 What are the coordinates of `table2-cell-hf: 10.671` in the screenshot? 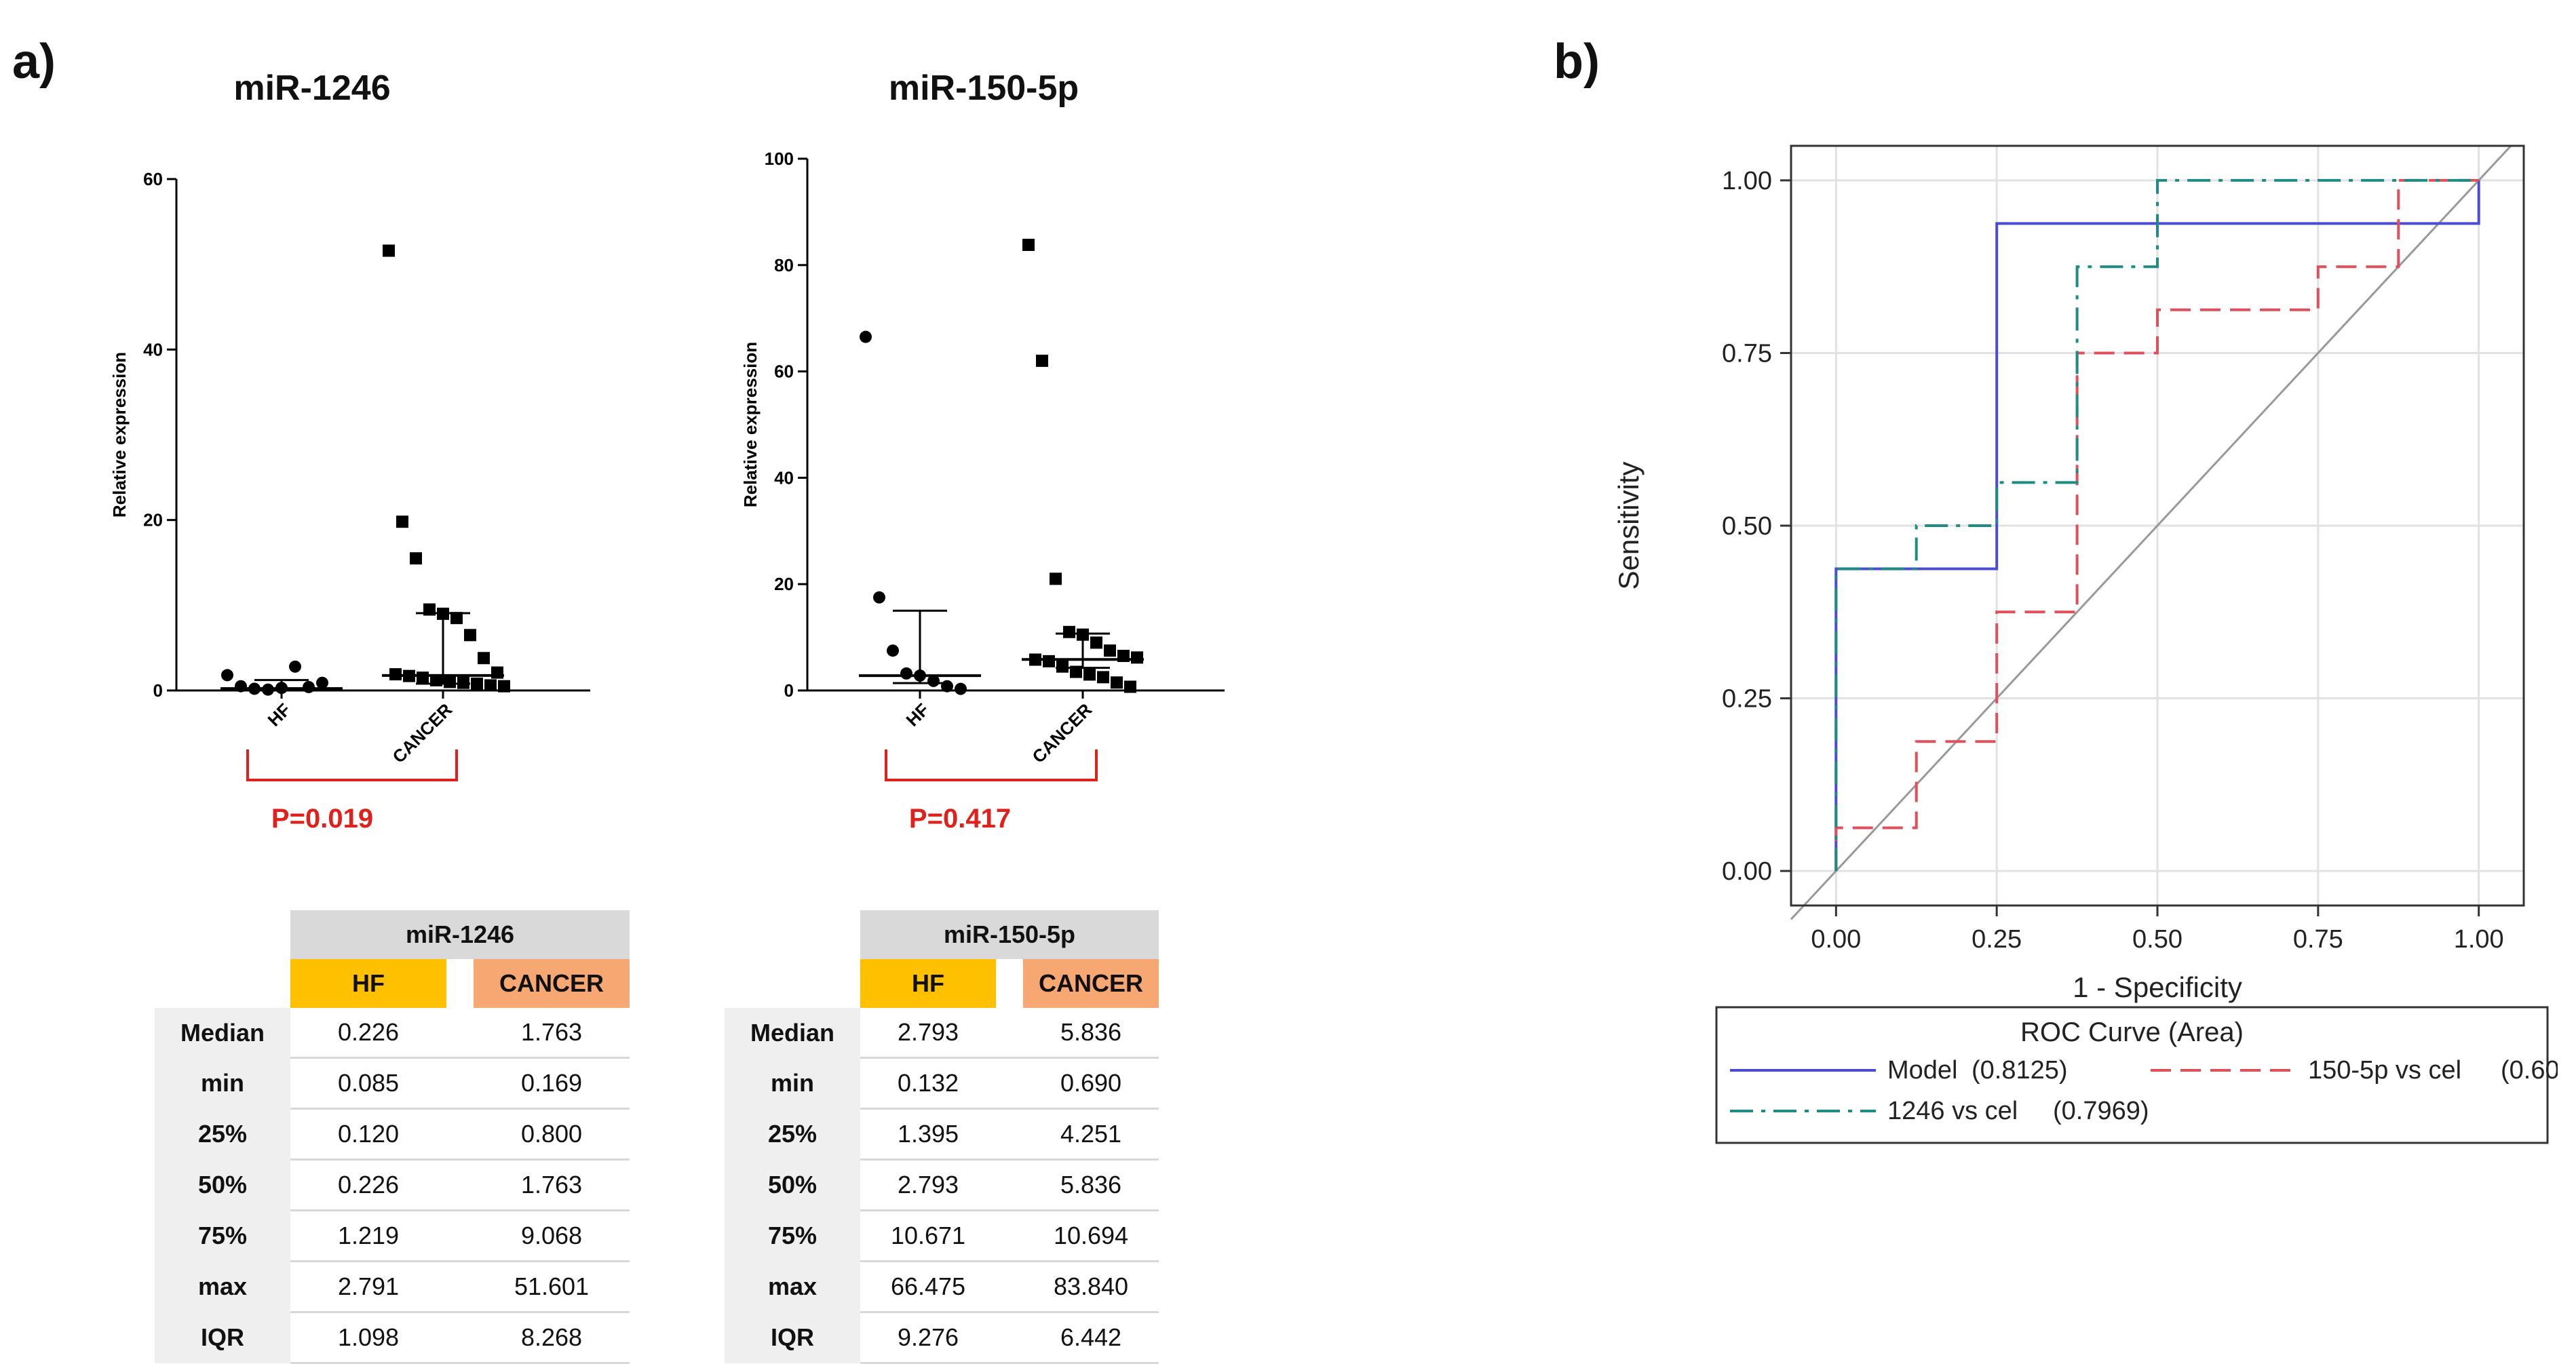 It's located at (928, 1236).